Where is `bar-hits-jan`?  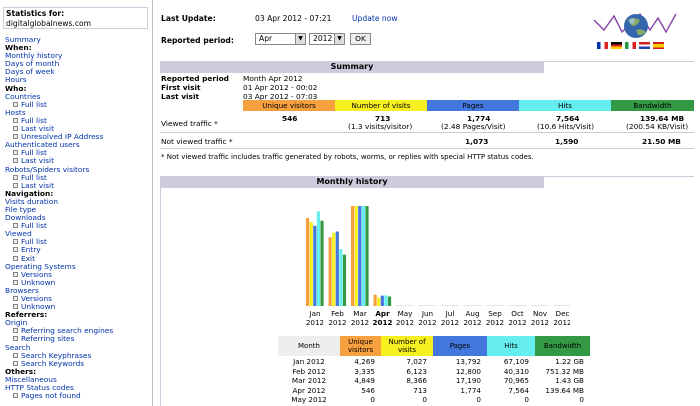 bar-hits-jan is located at coordinates (318, 258).